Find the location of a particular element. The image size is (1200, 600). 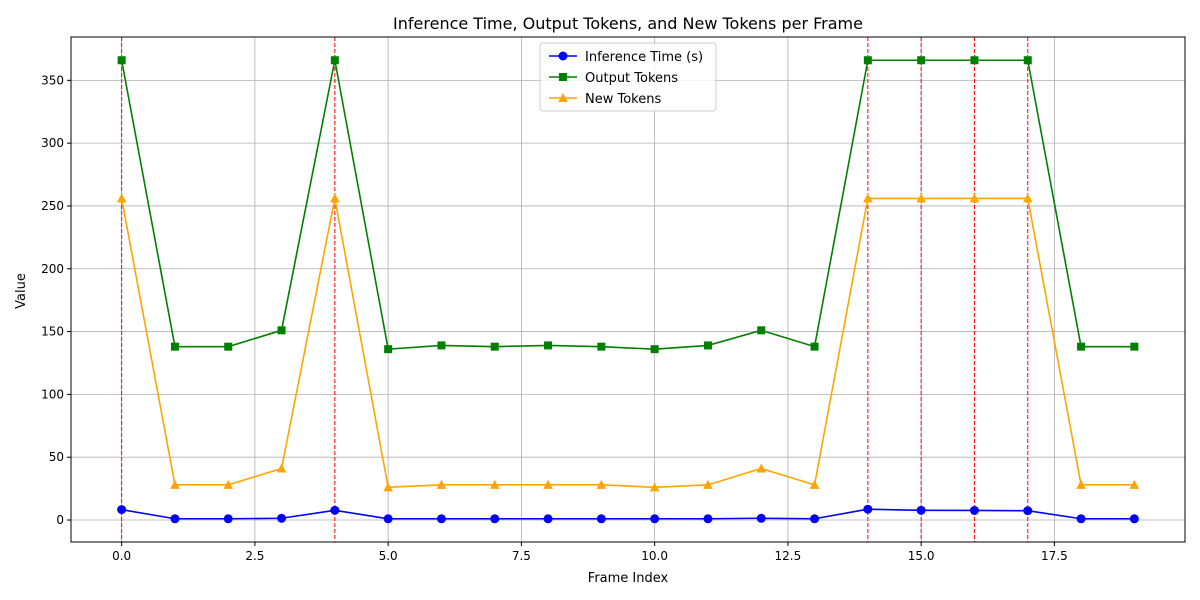

x-tick-label: 12.5 is located at coordinates (788, 556).